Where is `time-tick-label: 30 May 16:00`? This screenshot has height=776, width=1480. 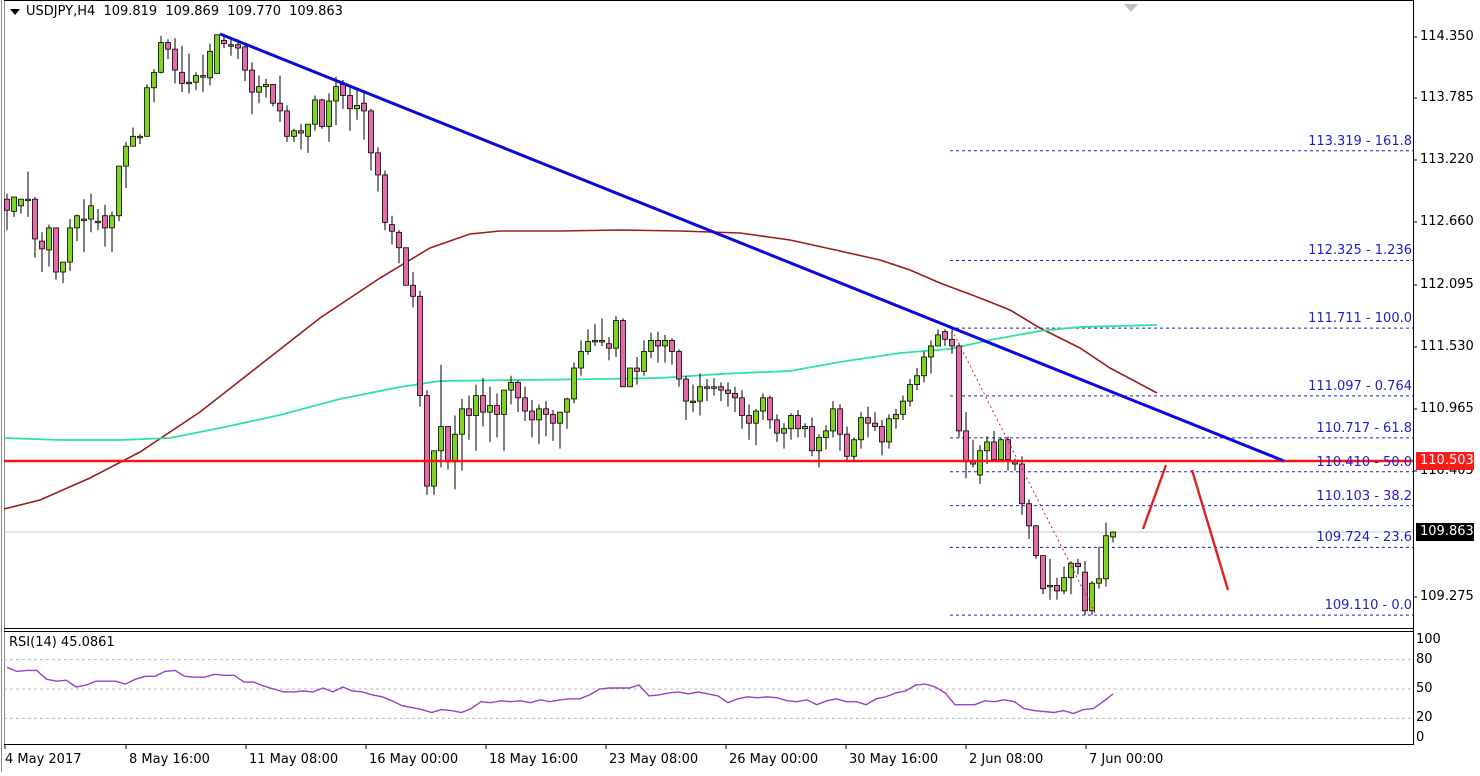 time-tick-label: 30 May 16:00 is located at coordinates (894, 759).